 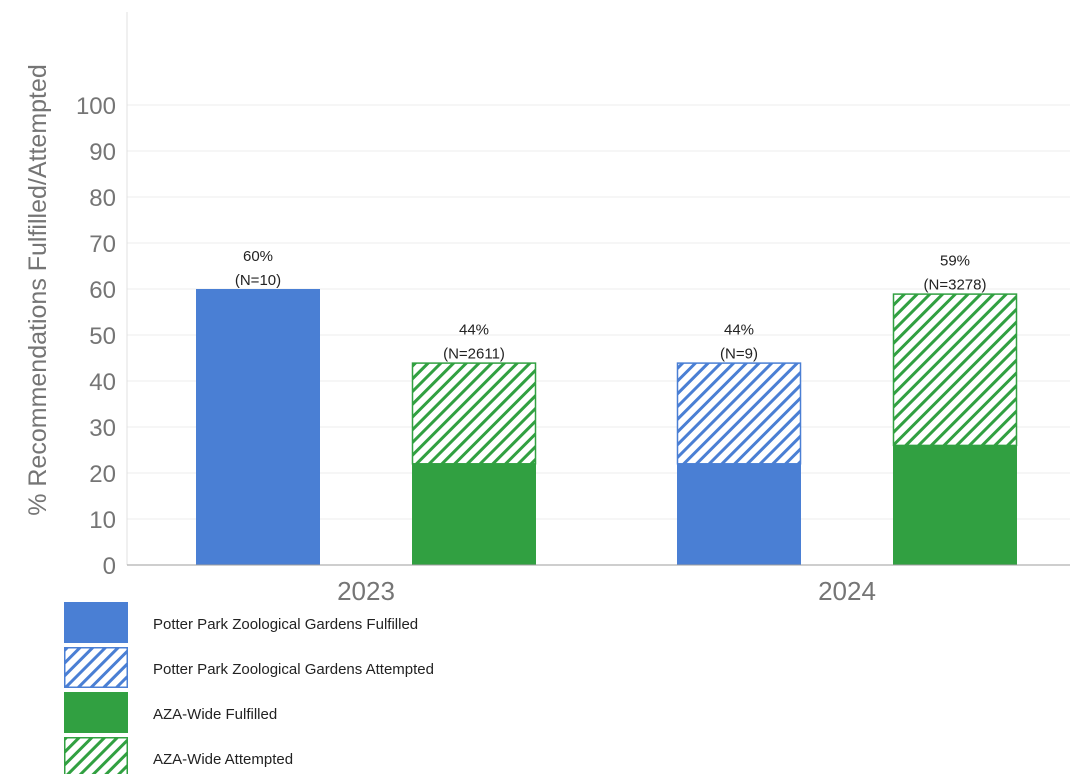 I want to click on x-tick-label: 2024, so click(x=847, y=591).